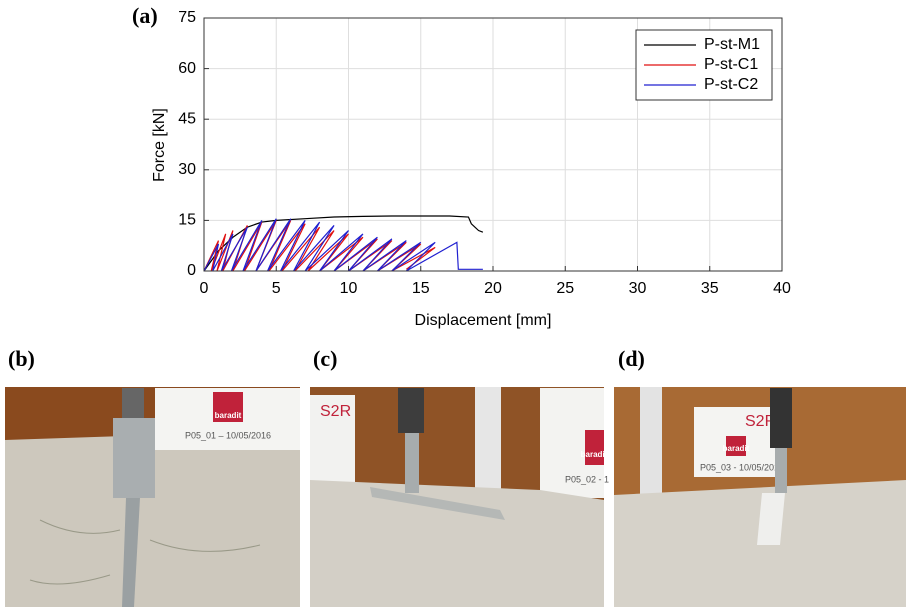  I want to click on y-tick-label: 75, so click(187, 17).